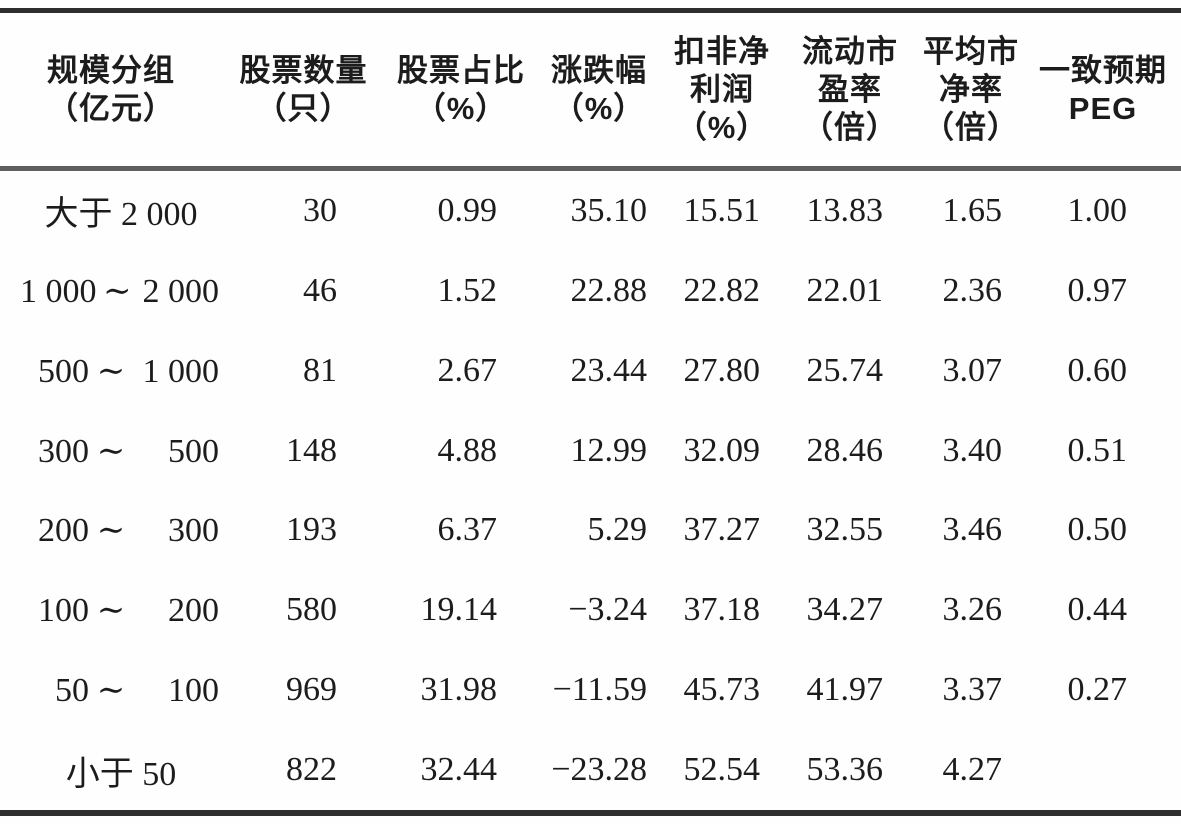 This screenshot has height=824, width=1181. Describe the element at coordinates (845, 290) in the screenshot. I see `cell-pe-ratio: 22.01` at that location.